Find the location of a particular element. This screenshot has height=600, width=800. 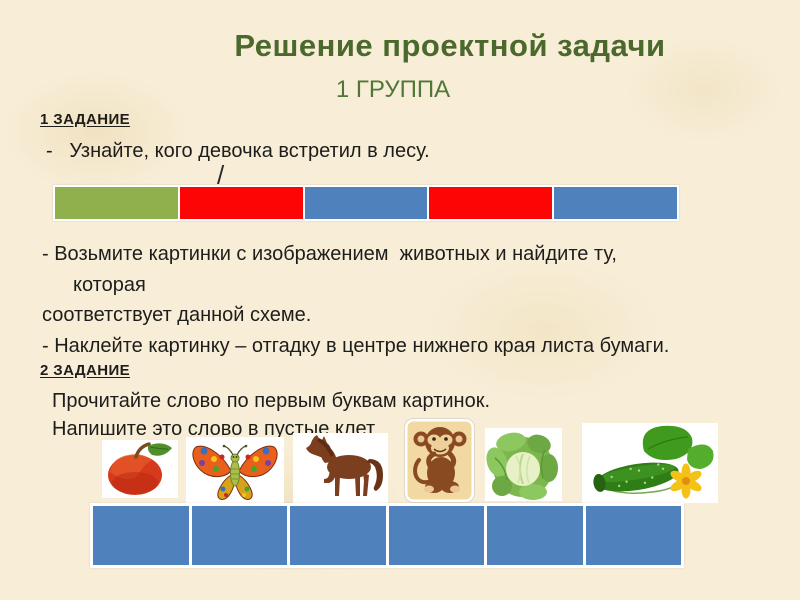

scheme-segment-red is located at coordinates (241, 203).